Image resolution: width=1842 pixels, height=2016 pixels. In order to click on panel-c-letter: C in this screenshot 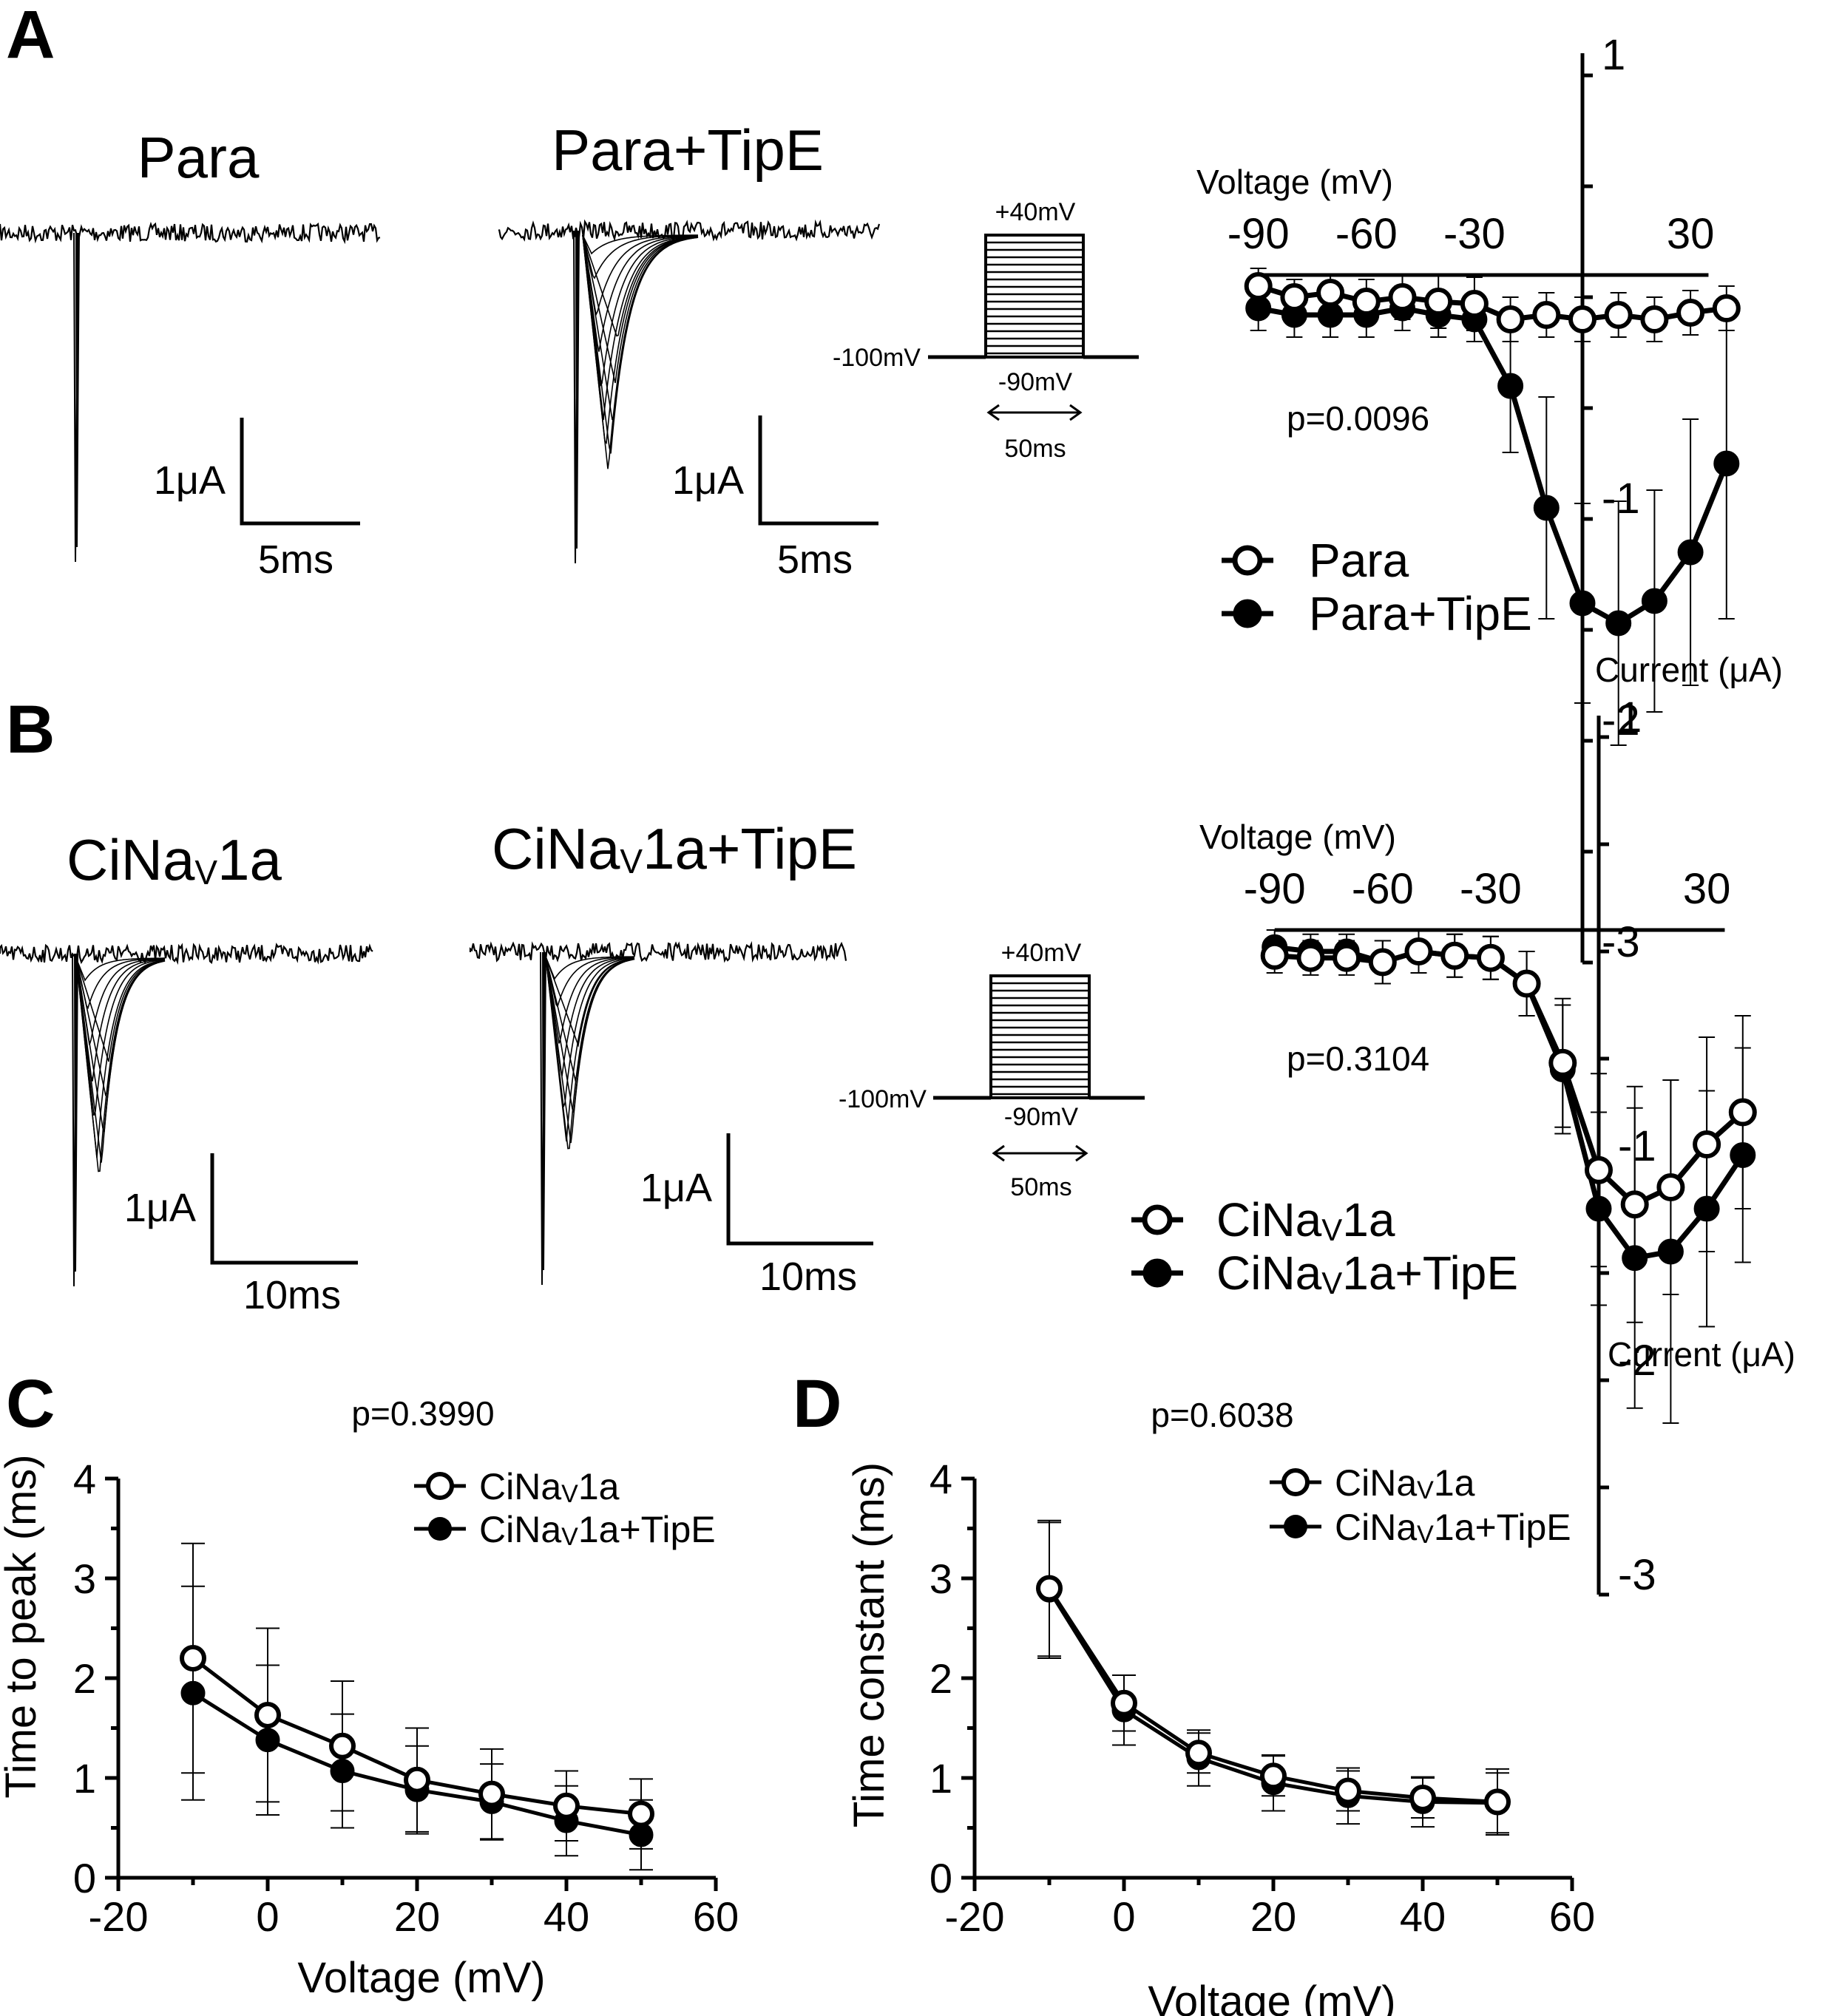, I will do `click(31, 1404)`.